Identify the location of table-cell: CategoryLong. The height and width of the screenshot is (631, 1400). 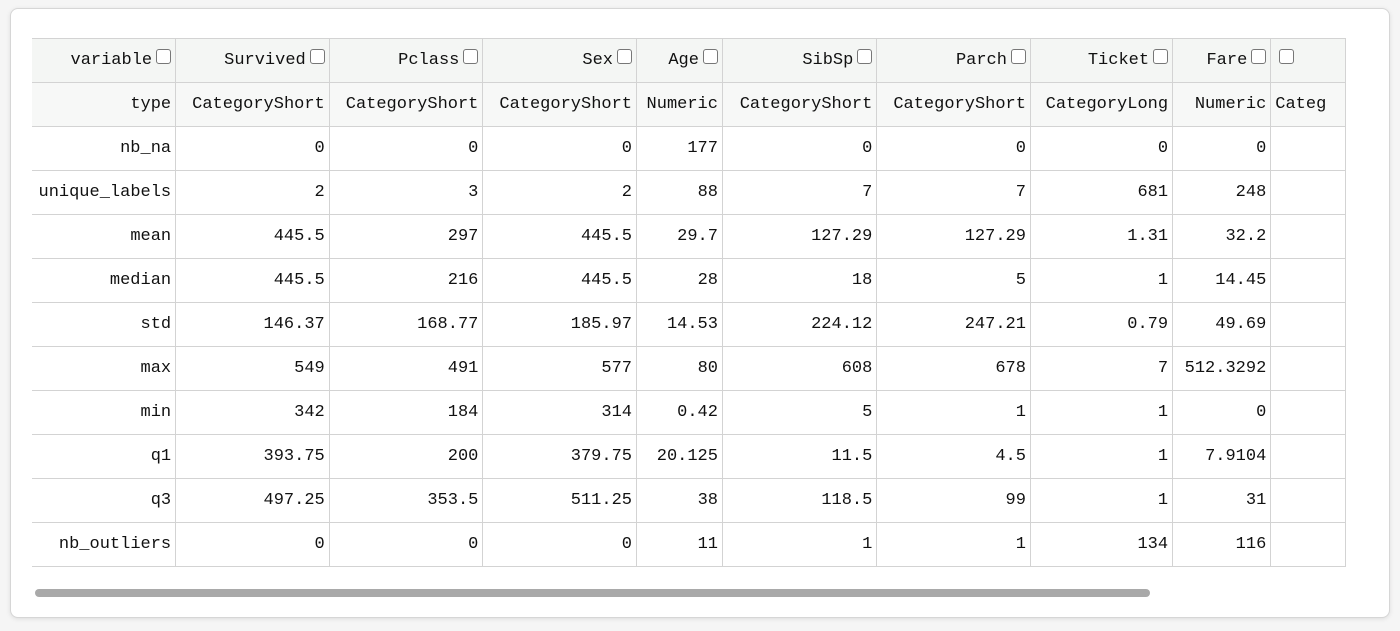
(1101, 105).